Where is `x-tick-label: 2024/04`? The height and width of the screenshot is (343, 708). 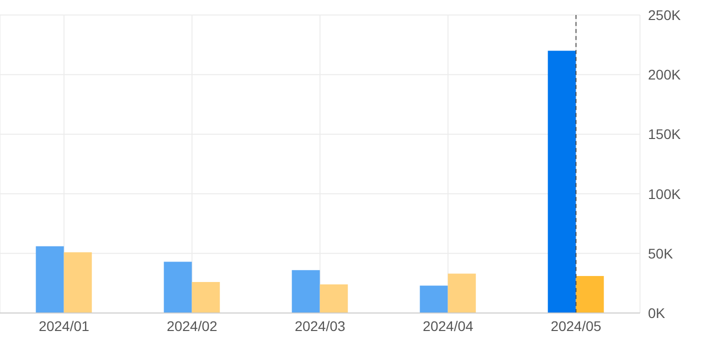 x-tick-label: 2024/04 is located at coordinates (448, 326).